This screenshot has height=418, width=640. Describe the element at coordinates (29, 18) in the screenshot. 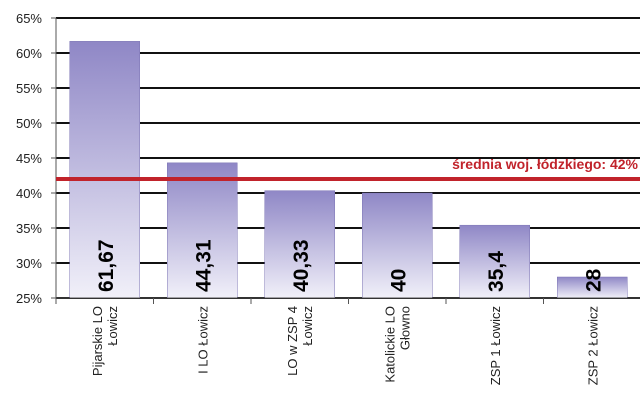

I see `y-tick-label: 65%` at that location.